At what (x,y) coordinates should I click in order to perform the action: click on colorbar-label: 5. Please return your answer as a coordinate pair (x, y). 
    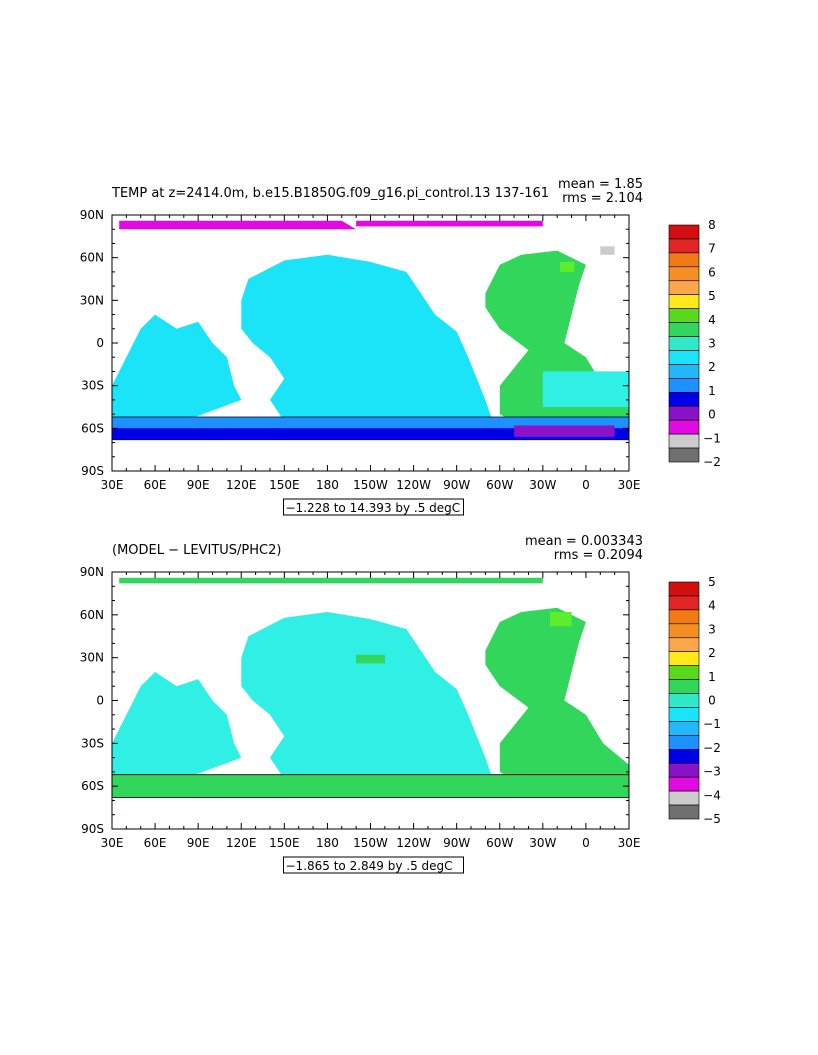
    Looking at the image, I should click on (712, 582).